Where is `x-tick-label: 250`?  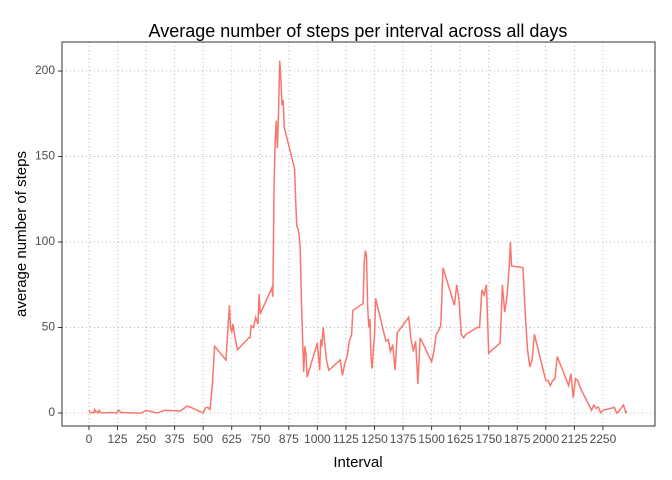 x-tick-label: 250 is located at coordinates (146, 439).